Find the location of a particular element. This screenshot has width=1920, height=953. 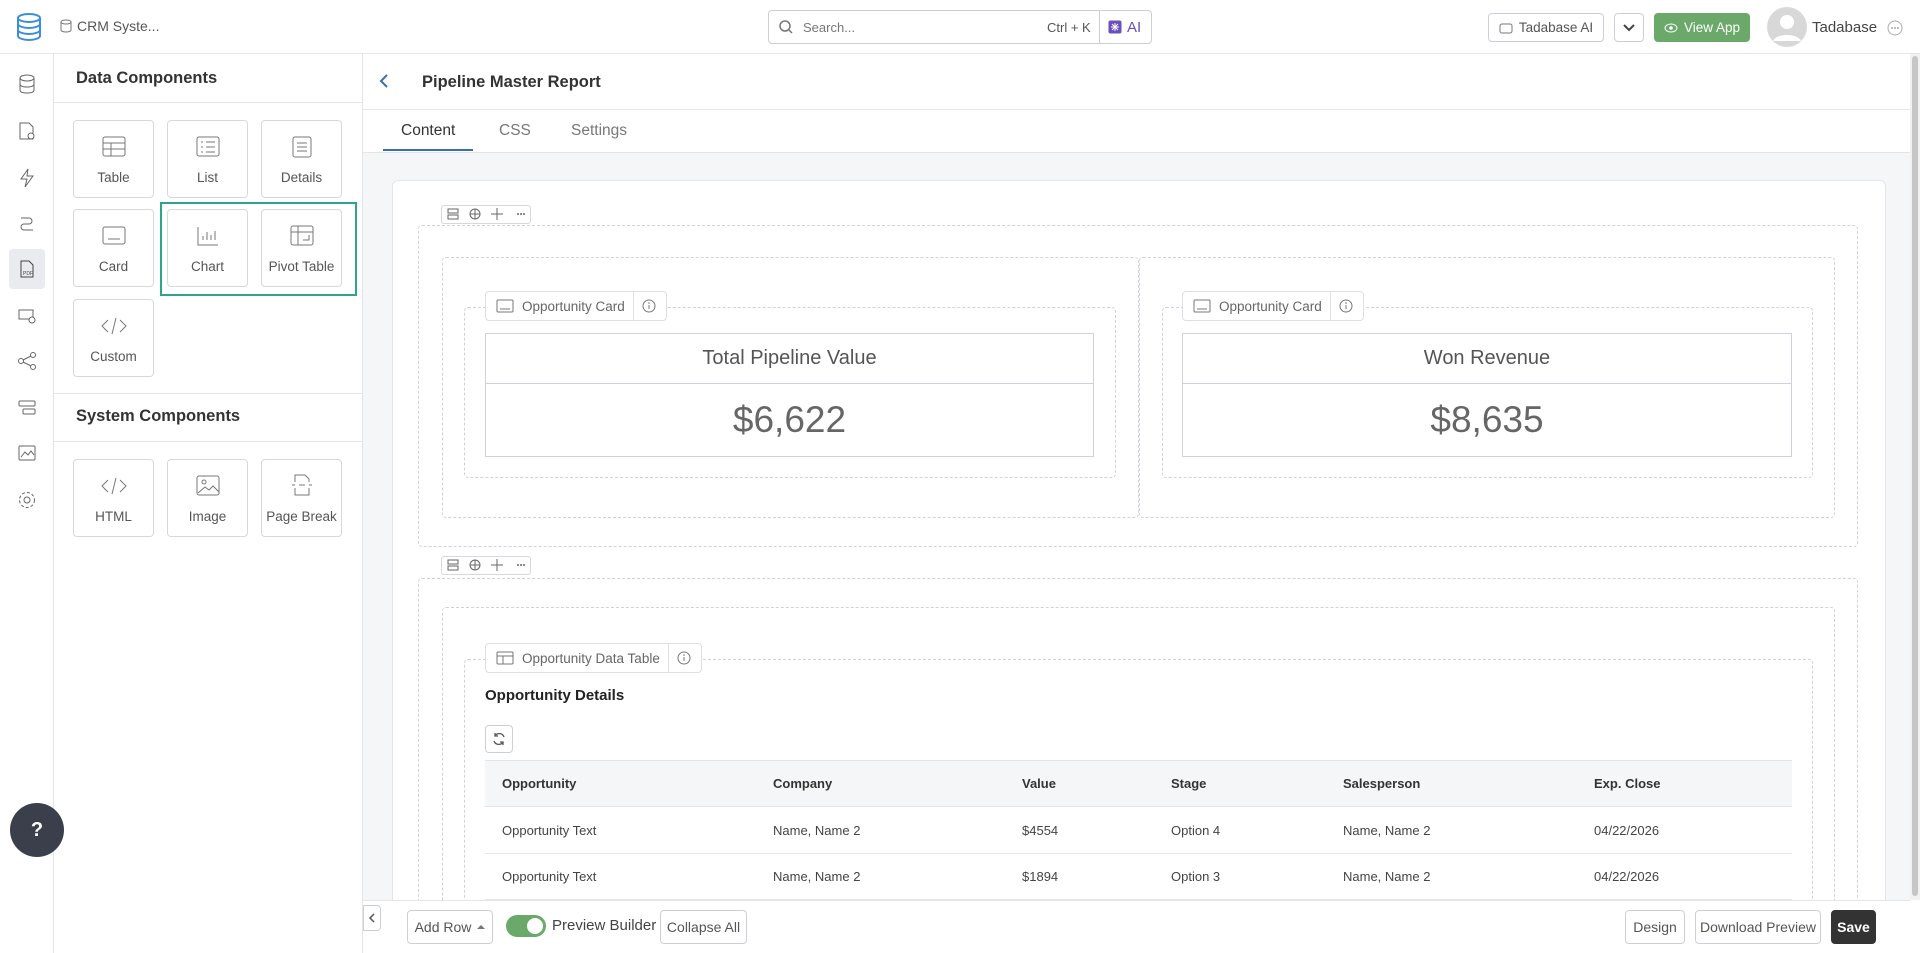

tab: Settings is located at coordinates (599, 130).